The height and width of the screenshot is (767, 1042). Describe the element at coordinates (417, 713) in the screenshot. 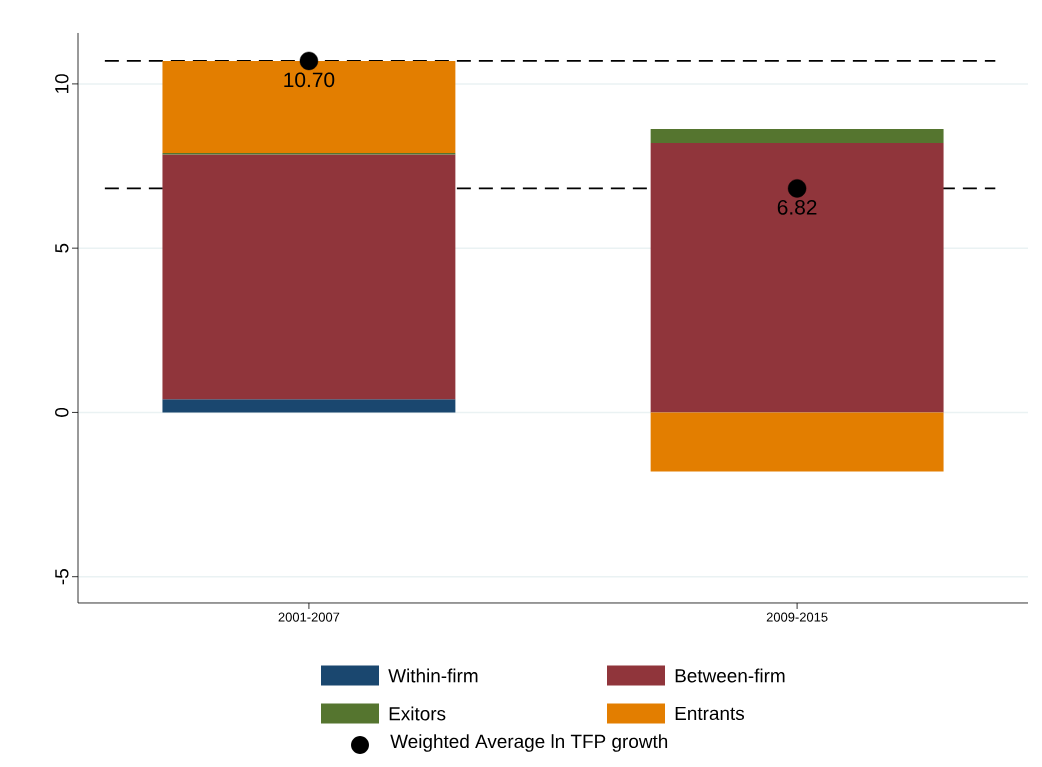

I see `legend-label: Exitors` at that location.